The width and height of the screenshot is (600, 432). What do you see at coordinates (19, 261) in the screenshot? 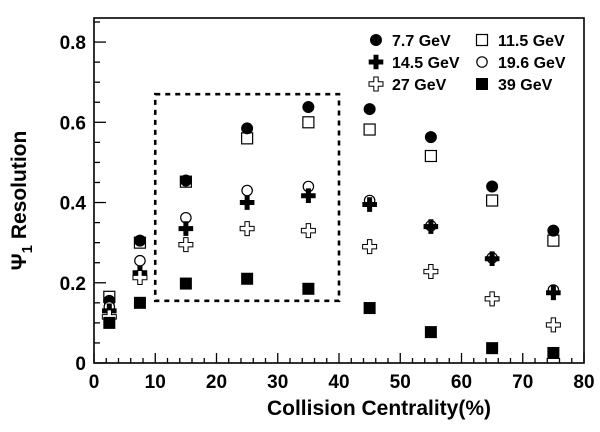
I see `y-axis-title-symbol: Ψ` at bounding box center [19, 261].